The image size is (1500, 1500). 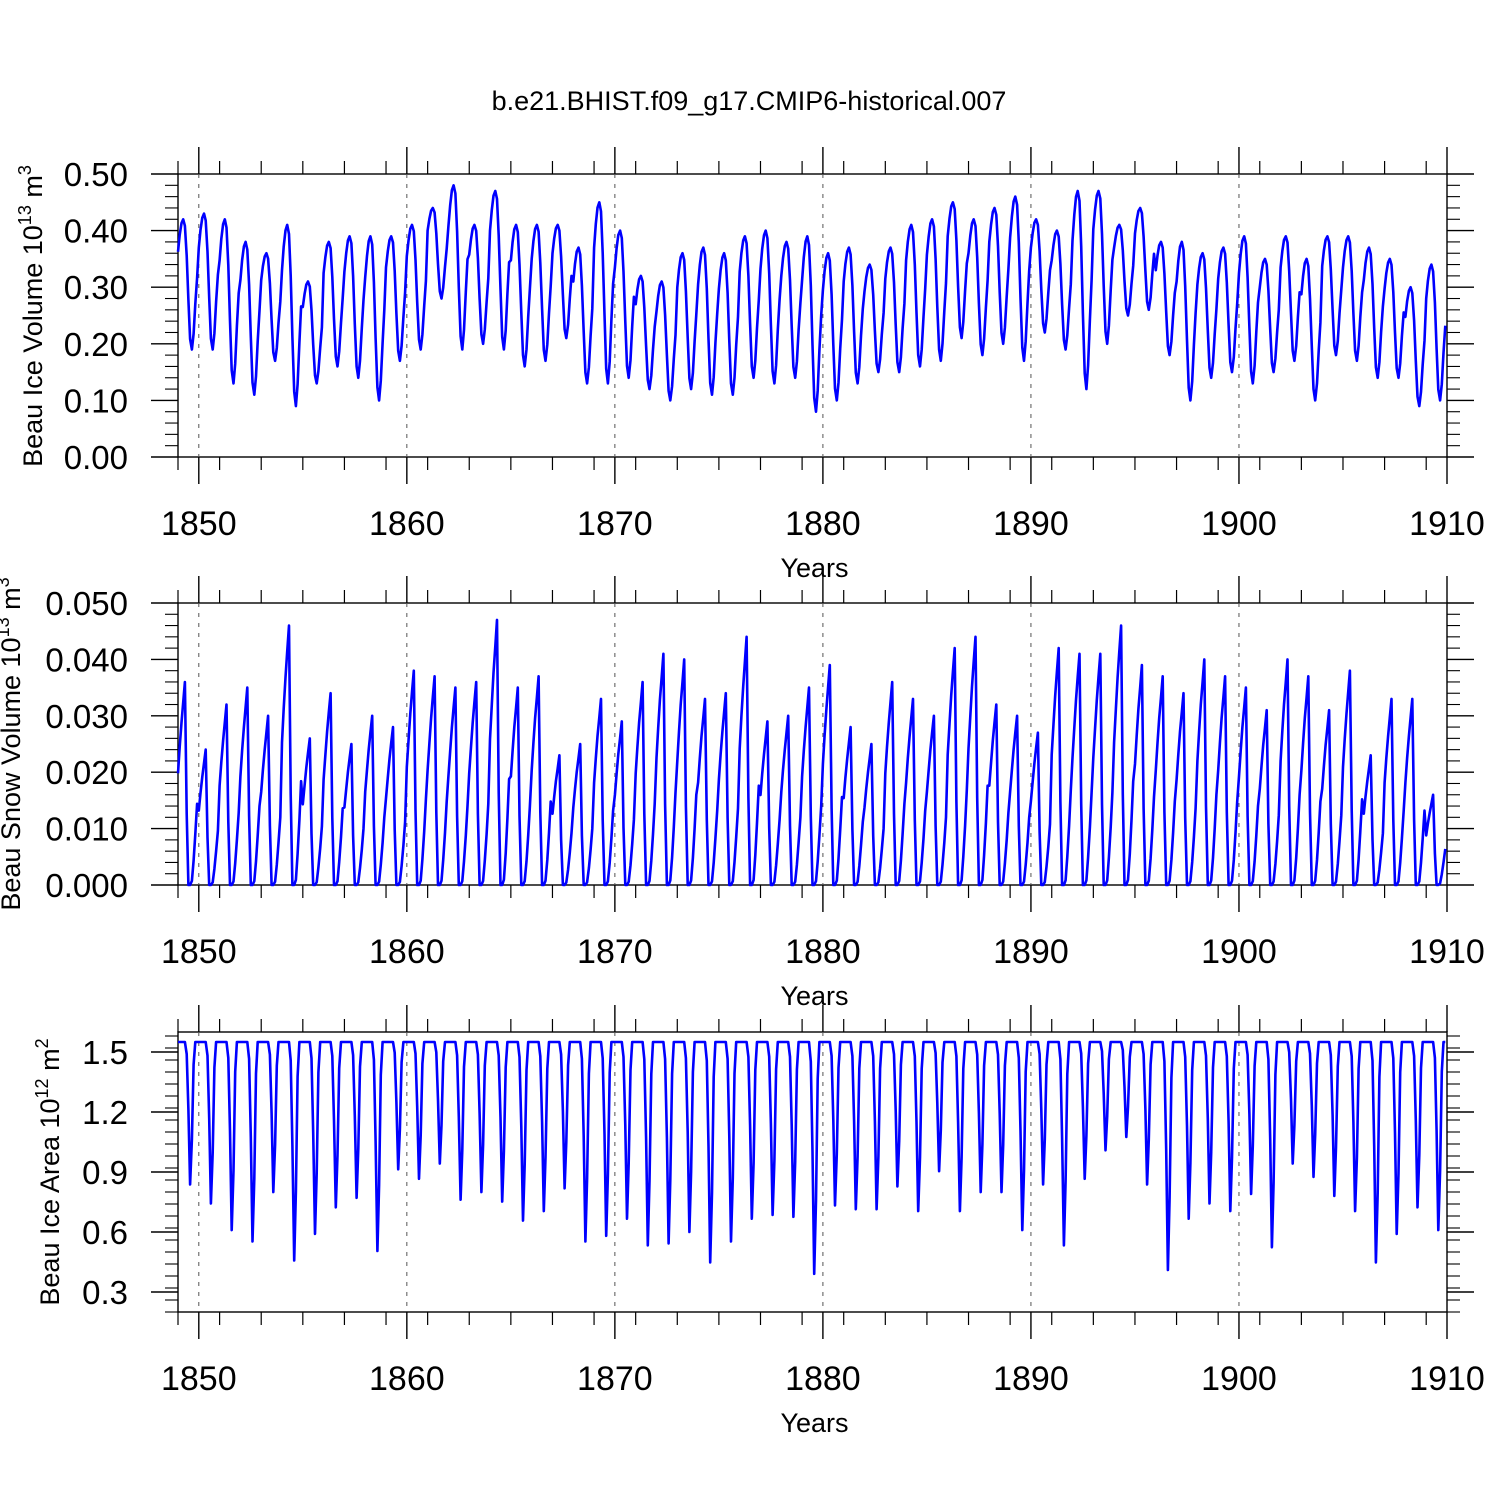 What do you see at coordinates (33, 346) in the screenshot?
I see `y-axis-label-part: Beau Ice Volume 10` at bounding box center [33, 346].